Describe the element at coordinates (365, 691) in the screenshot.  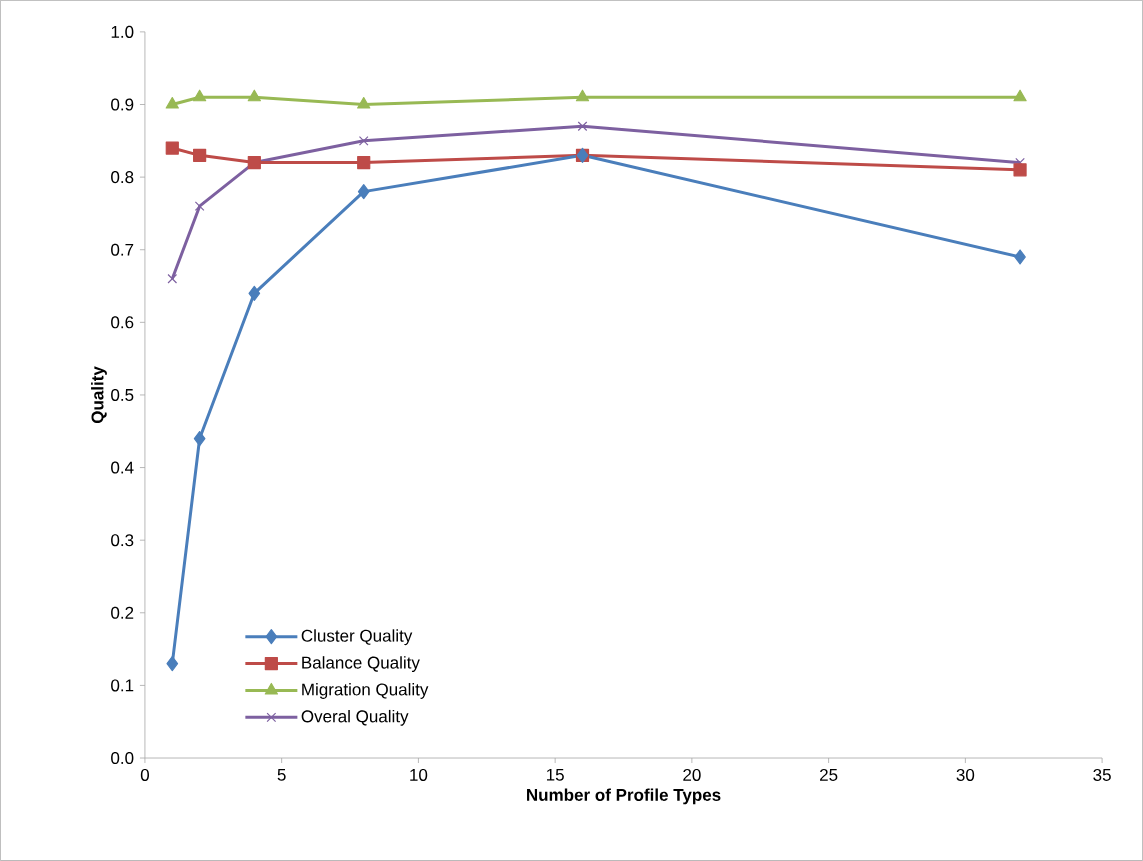
I see `legend-label: Migration Quality` at that location.